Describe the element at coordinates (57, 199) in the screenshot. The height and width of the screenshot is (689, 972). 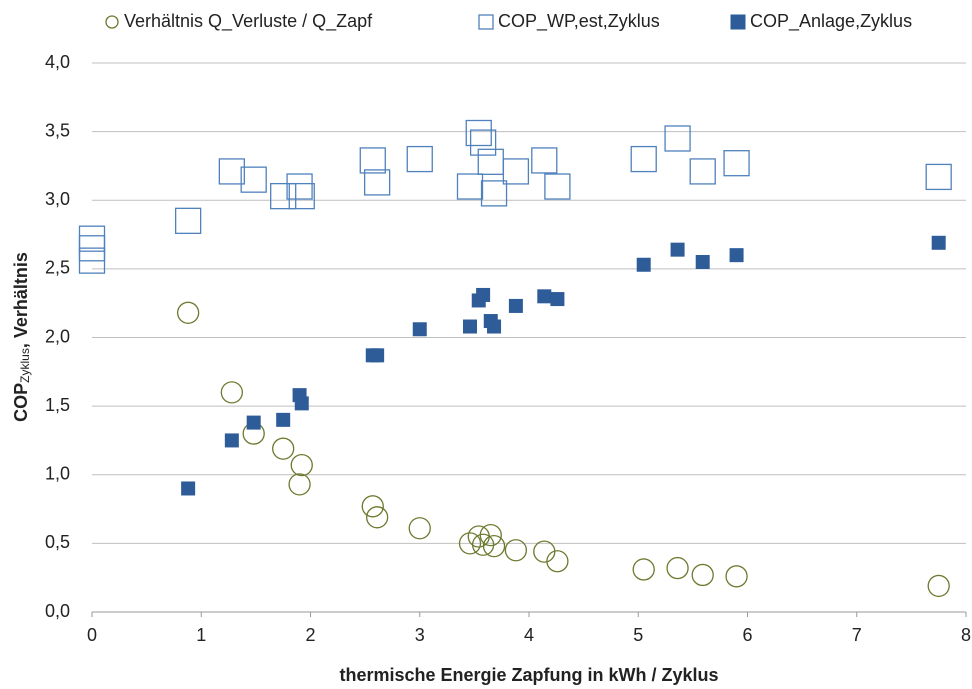
I see `y-tick-label: 3,0` at that location.